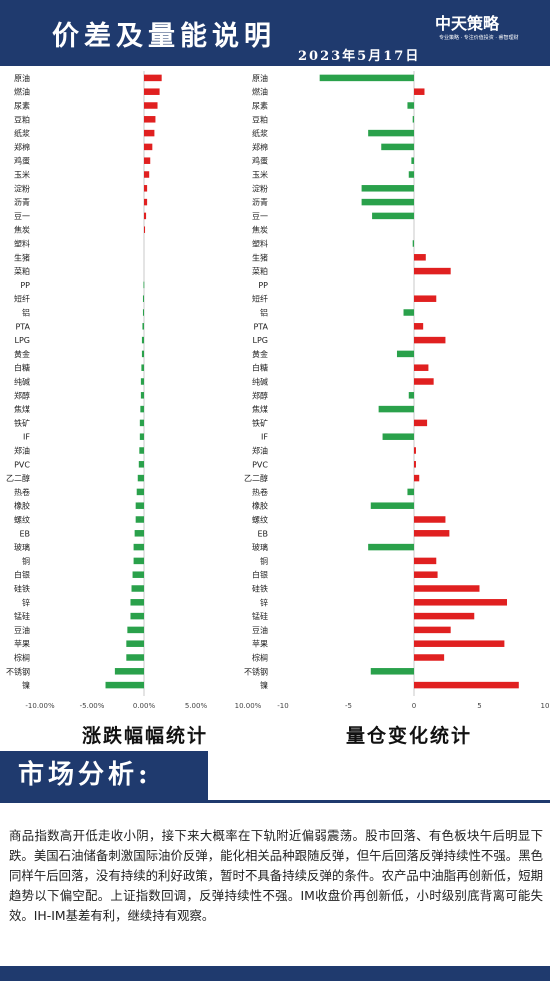 This screenshot has width=550, height=981. Describe the element at coordinates (414, 706) in the screenshot. I see `volume-tick-label: 0` at that location.